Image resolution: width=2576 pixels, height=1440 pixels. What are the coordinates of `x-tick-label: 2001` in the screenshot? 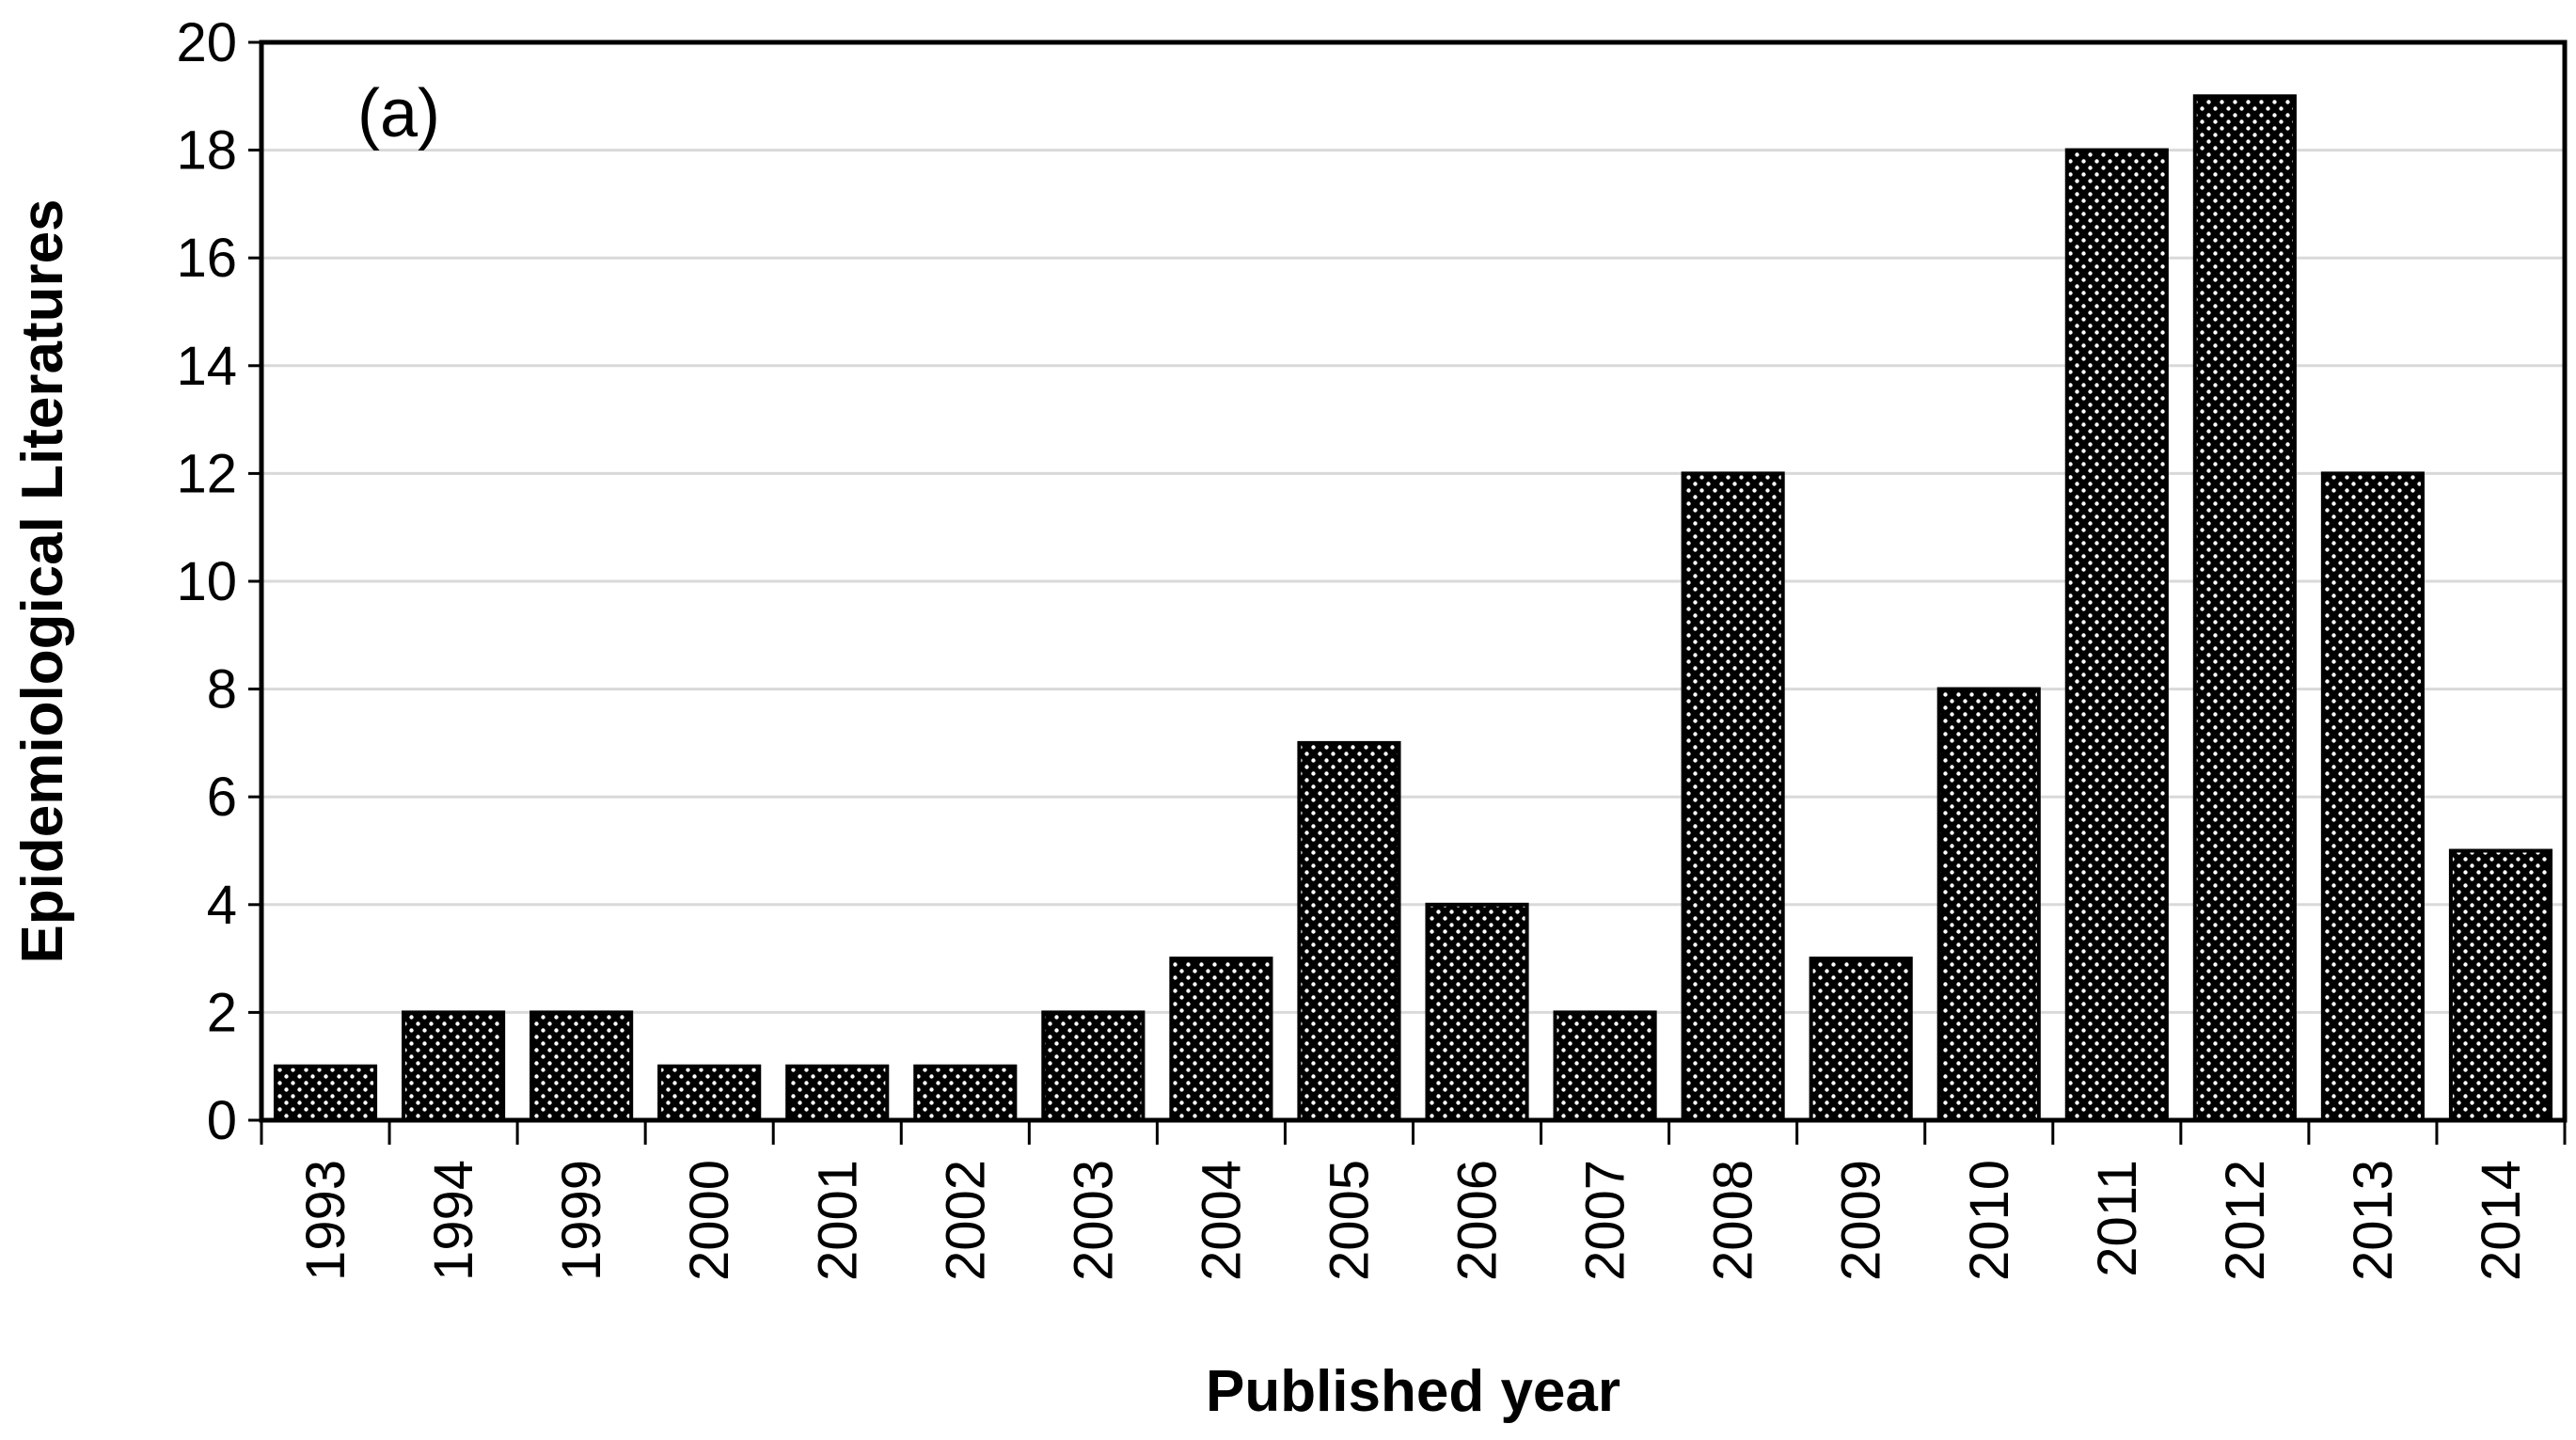 It's located at (837, 1221).